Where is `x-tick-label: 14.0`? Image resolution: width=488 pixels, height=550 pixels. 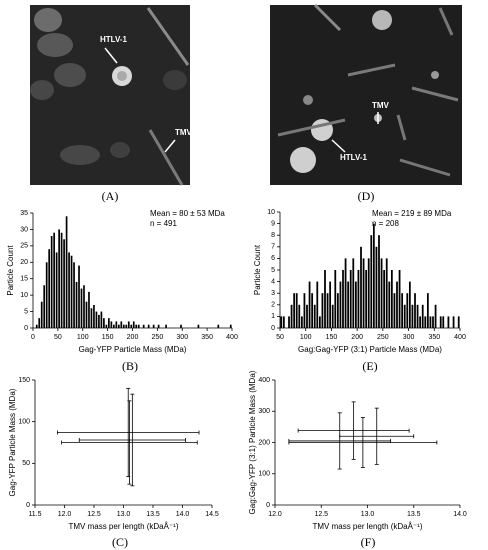
x-tick-label: 14.0 is located at coordinates (183, 514).